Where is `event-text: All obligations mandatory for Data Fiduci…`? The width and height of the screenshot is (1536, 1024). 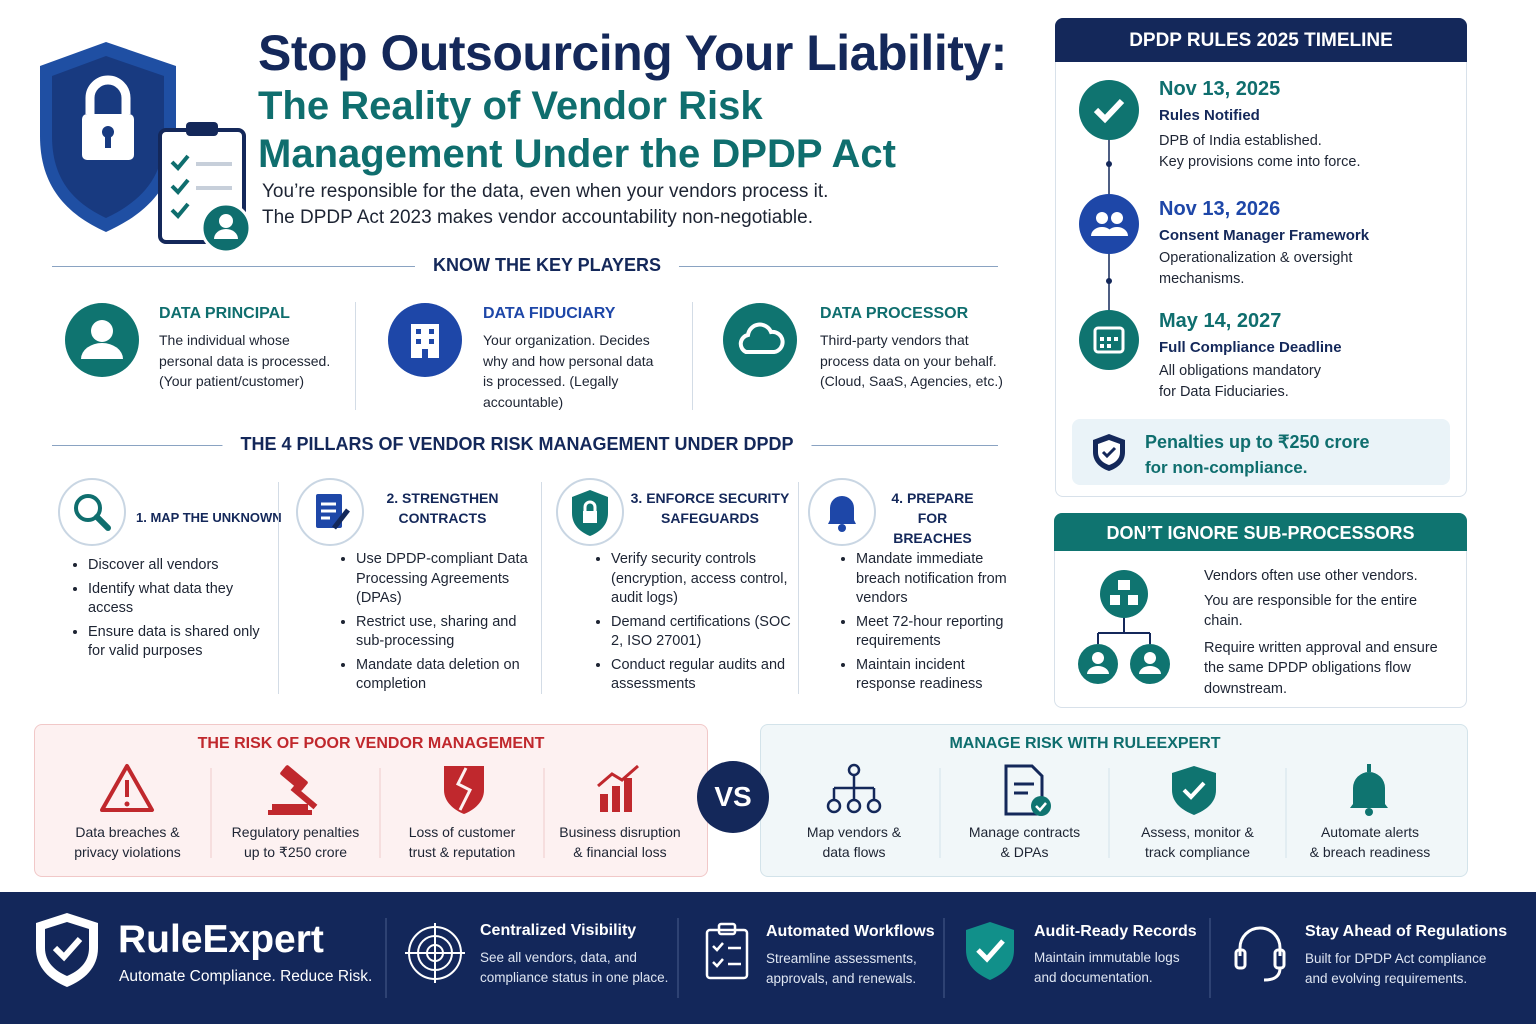
event-text: All obligations mandatory for Data Fiduci… is located at coordinates (1240, 382).